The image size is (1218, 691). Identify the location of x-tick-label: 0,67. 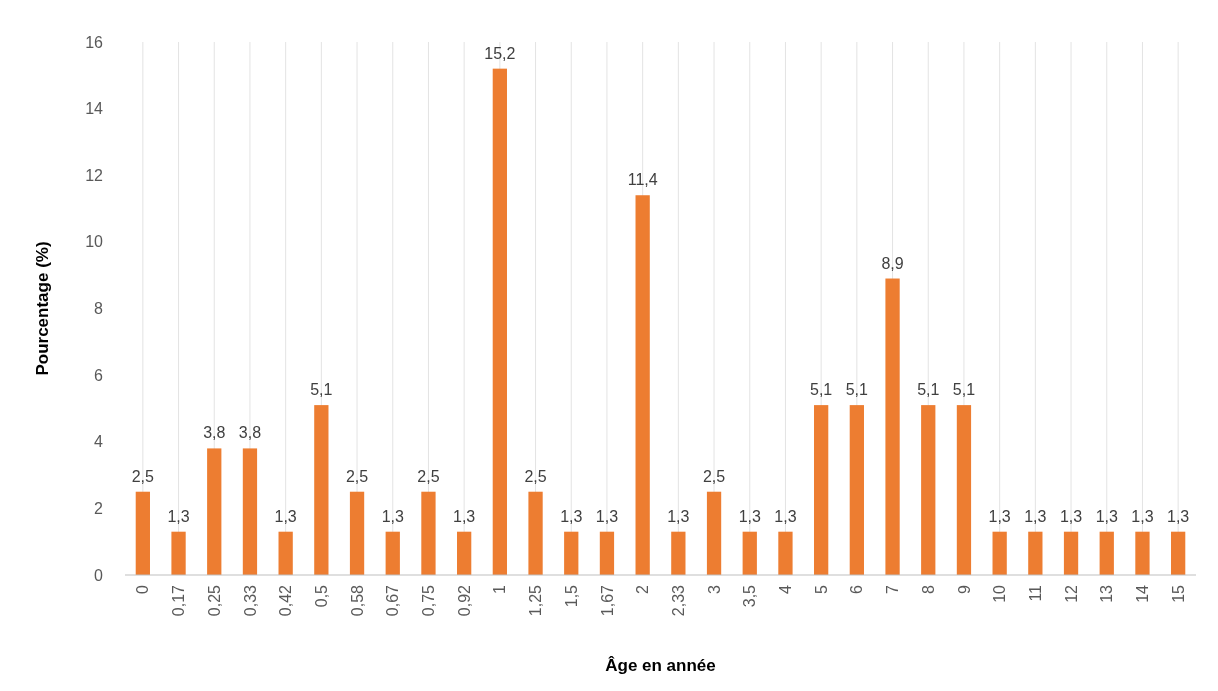
(393, 600).